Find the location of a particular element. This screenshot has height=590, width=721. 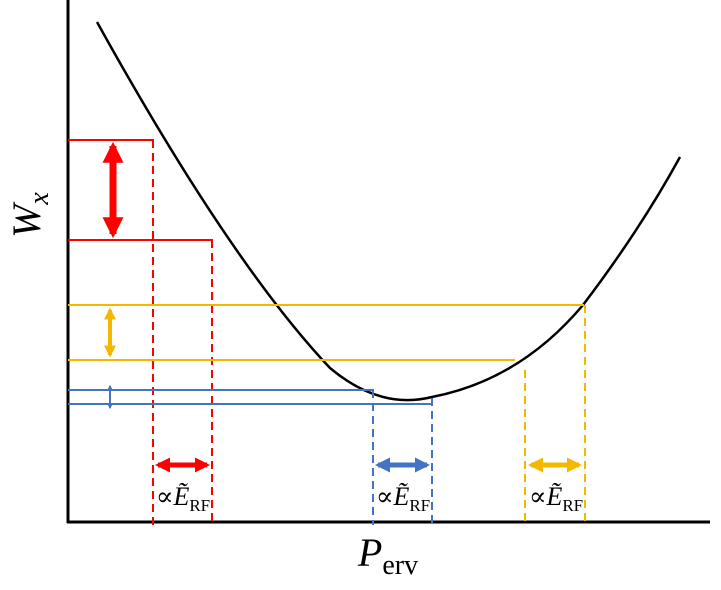

red-group is located at coordinates (140, 332).